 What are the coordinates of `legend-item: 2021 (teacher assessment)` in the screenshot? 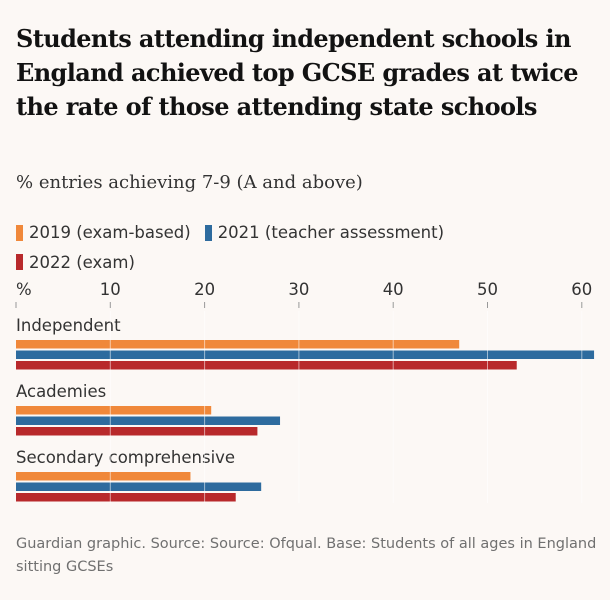 It's located at (324, 232).